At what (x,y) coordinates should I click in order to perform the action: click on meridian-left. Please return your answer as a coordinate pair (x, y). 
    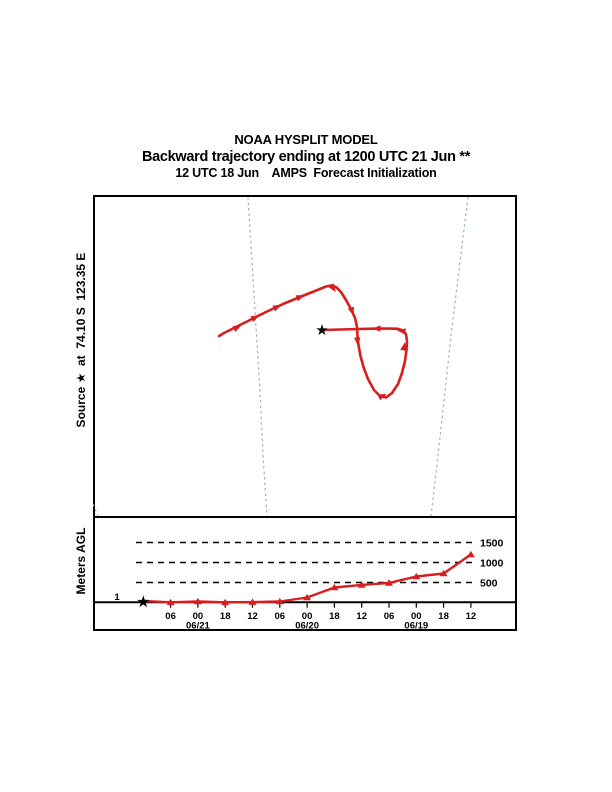
    Looking at the image, I should click on (257, 356).